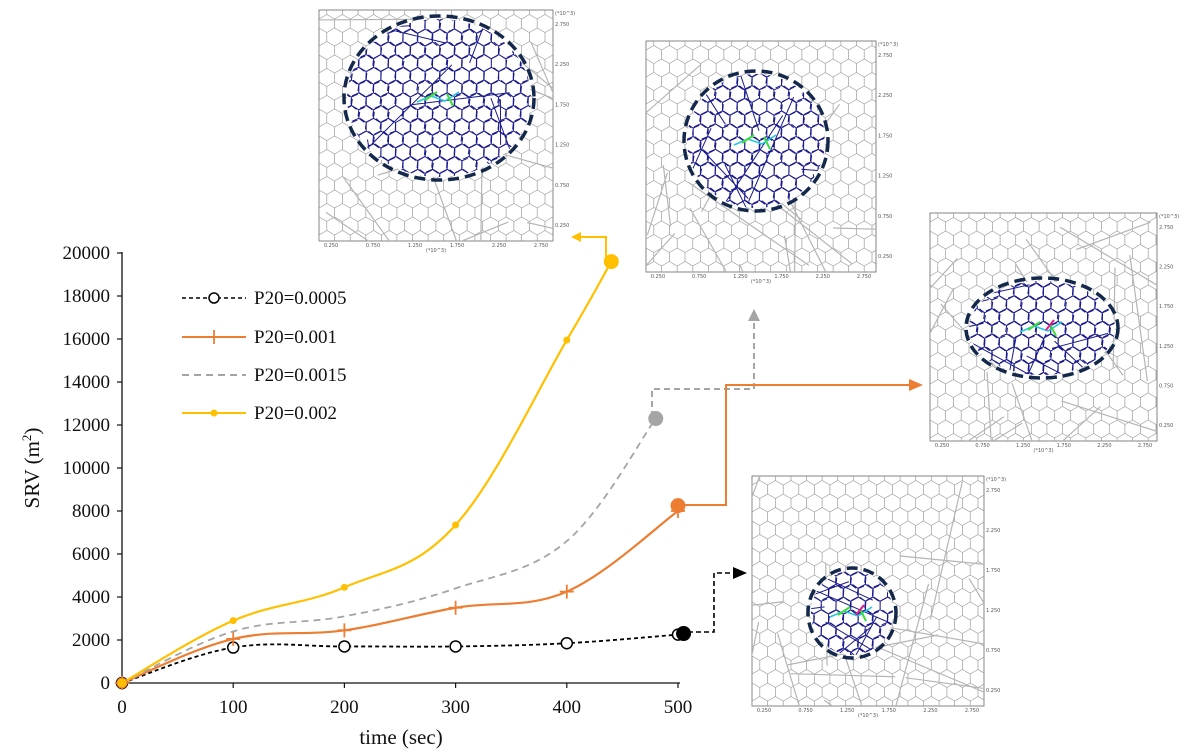 This screenshot has height=753, width=1200. Describe the element at coordinates (678, 707) in the screenshot. I see `x-tick-label: 500` at that location.